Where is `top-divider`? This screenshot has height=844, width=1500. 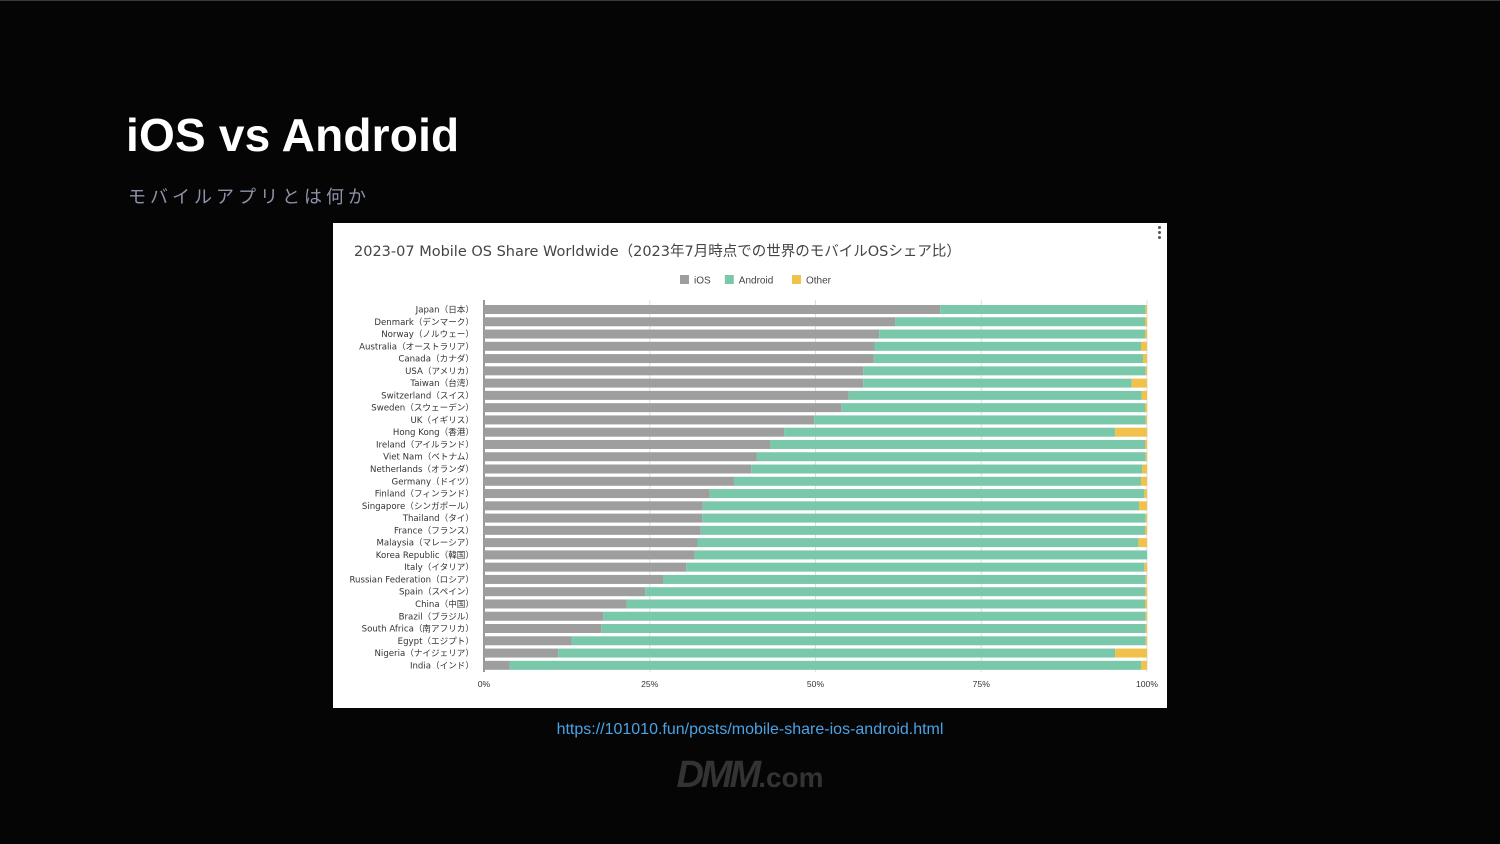 top-divider is located at coordinates (750, 0).